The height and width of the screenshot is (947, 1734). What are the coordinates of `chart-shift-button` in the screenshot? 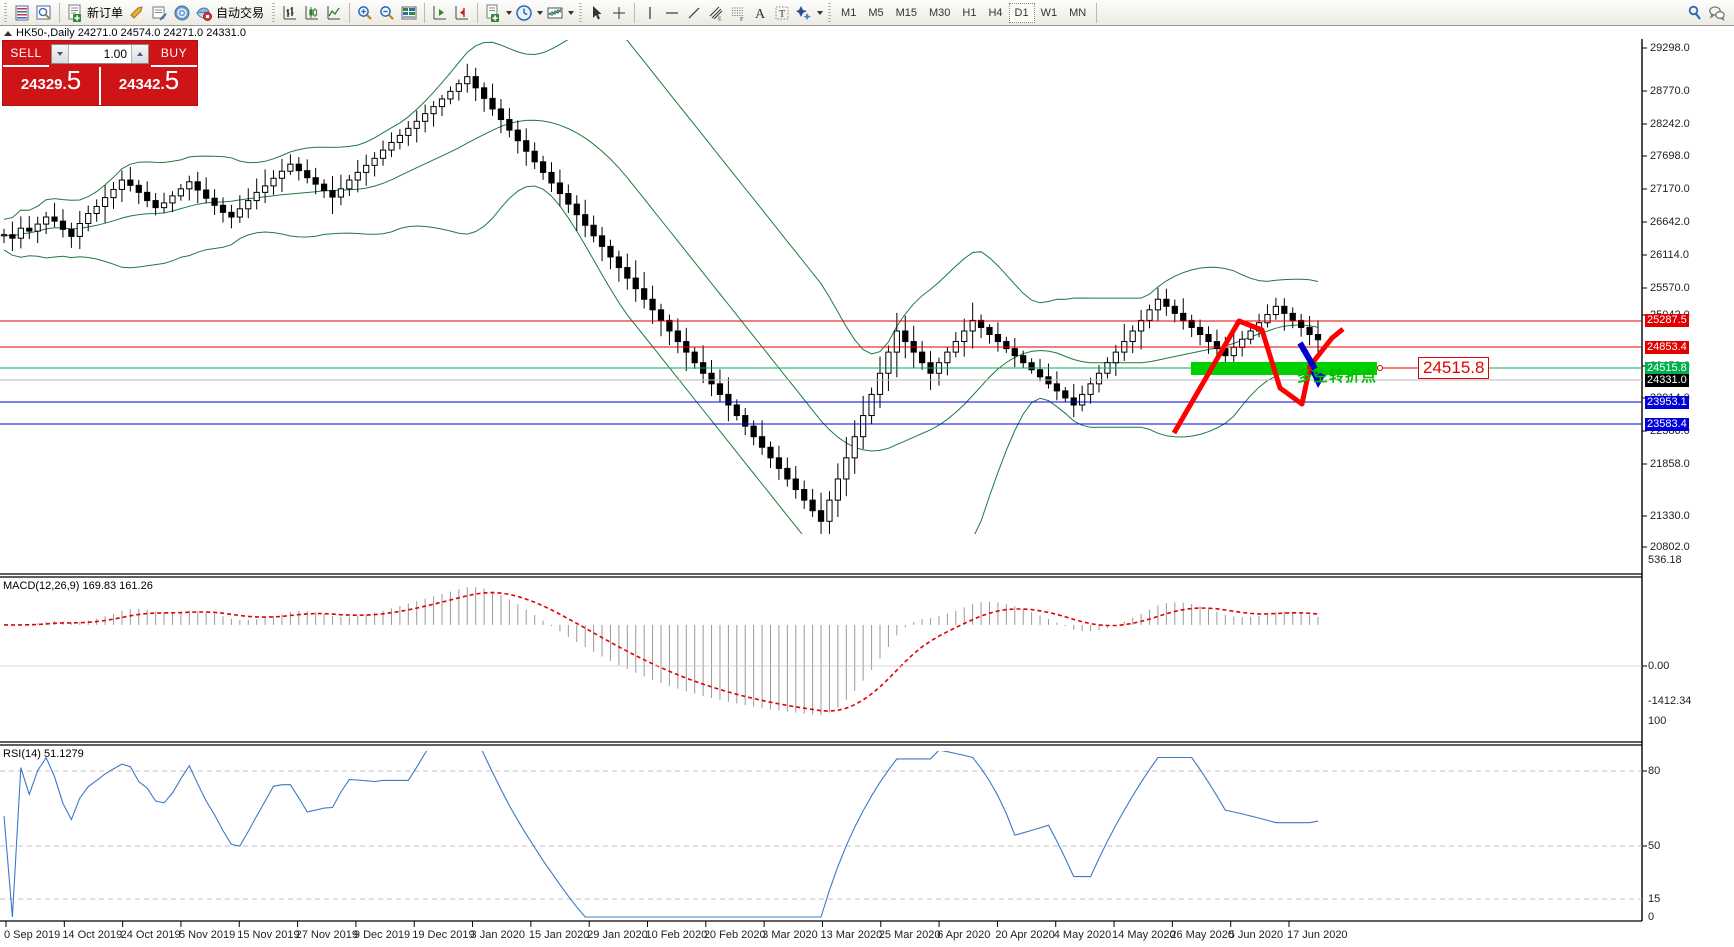 It's located at (462, 13).